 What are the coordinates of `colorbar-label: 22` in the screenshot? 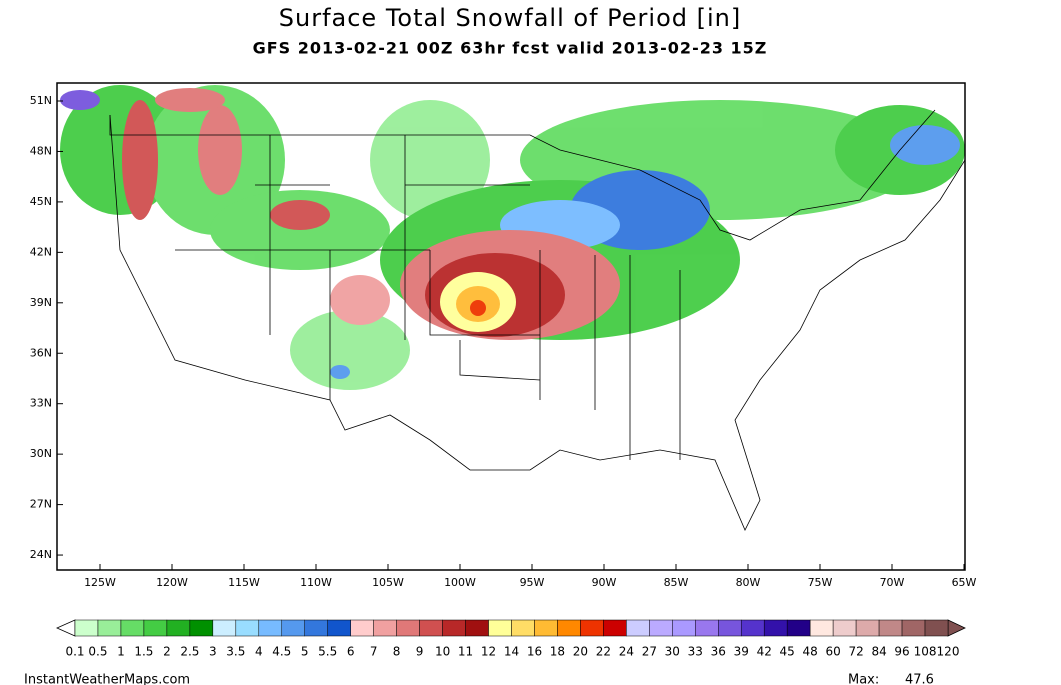 It's located at (603, 652).